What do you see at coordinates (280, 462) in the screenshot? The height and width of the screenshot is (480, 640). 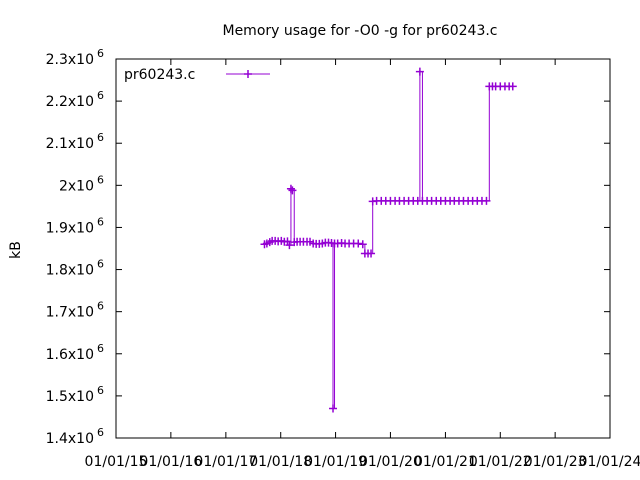 I see `x-tick-label: 01/01/18` at bounding box center [280, 462].